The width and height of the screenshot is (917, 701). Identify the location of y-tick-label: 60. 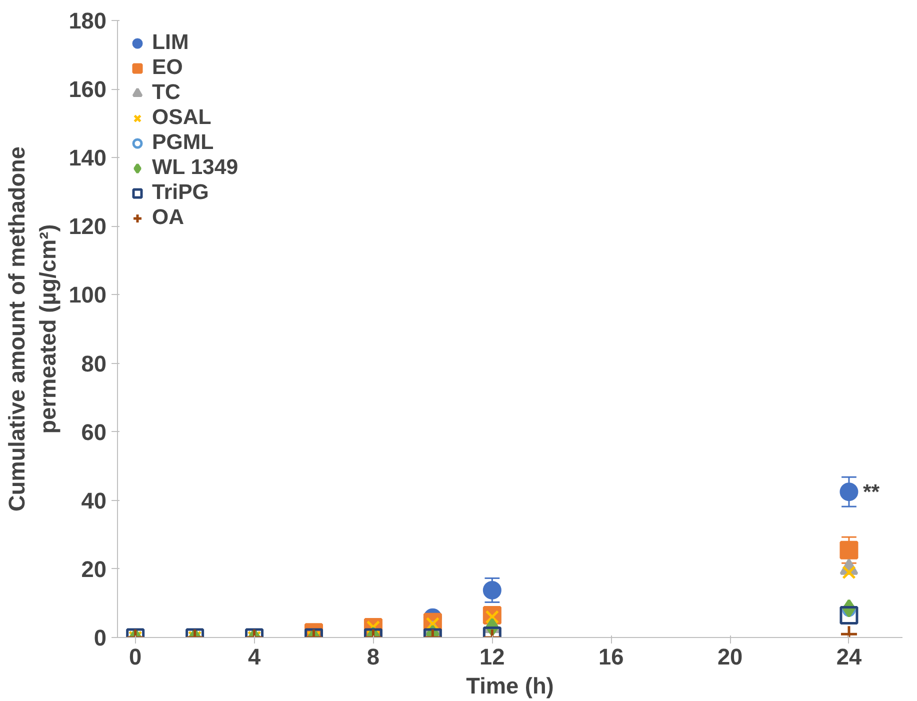
(93, 431).